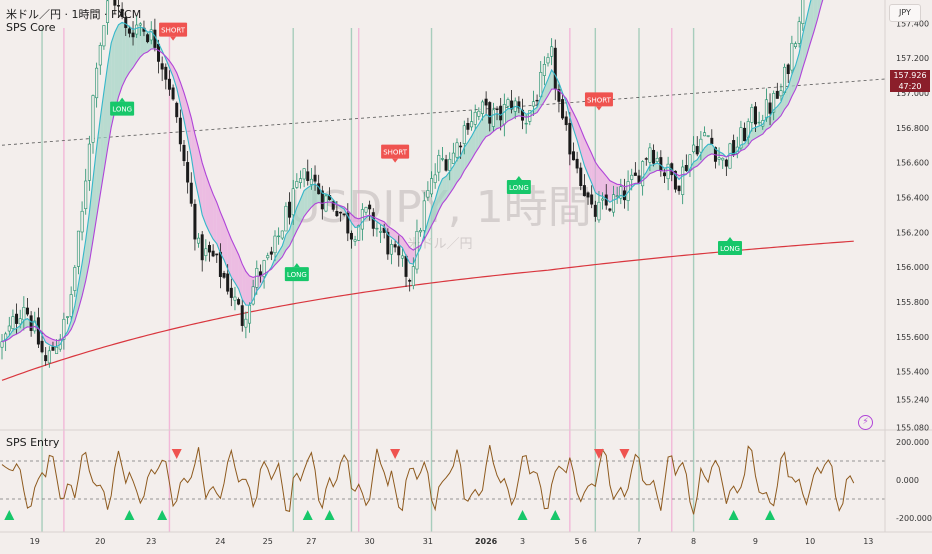 Image resolution: width=932 pixels, height=554 pixels. Describe the element at coordinates (577, 541) in the screenshot. I see `time-tick-label: 5` at that location.